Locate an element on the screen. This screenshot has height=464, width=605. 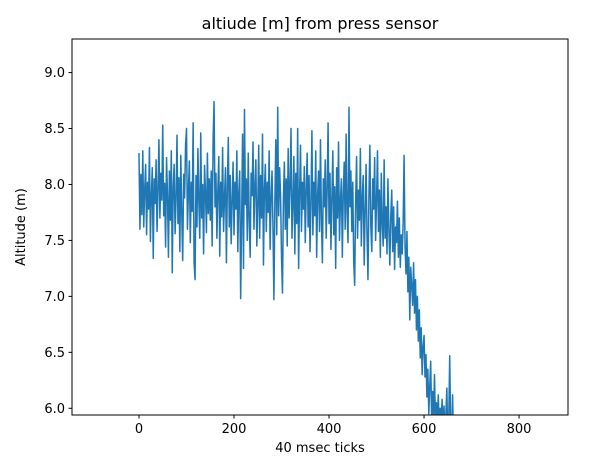
y-axis-label: Altitude (m) is located at coordinates (21, 227).